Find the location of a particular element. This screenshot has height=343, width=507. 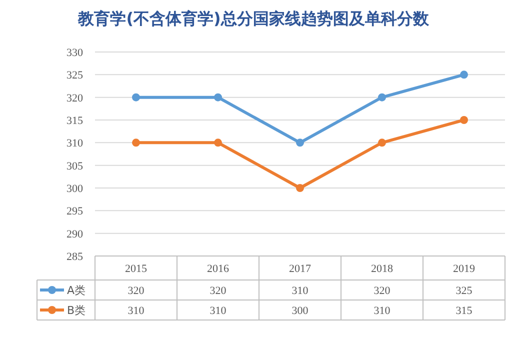

y-tick-label: 310 is located at coordinates (75, 144).